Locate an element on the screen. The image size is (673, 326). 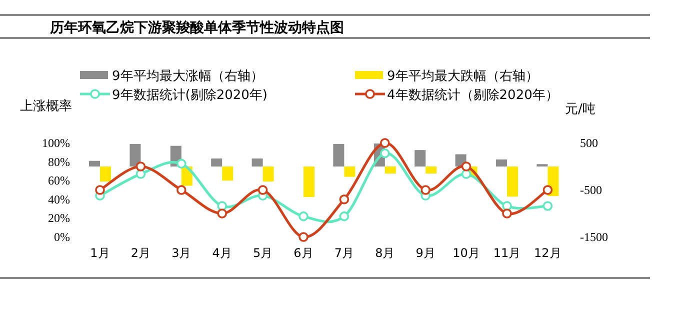
x-tick-label: 5月 is located at coordinates (262, 253).